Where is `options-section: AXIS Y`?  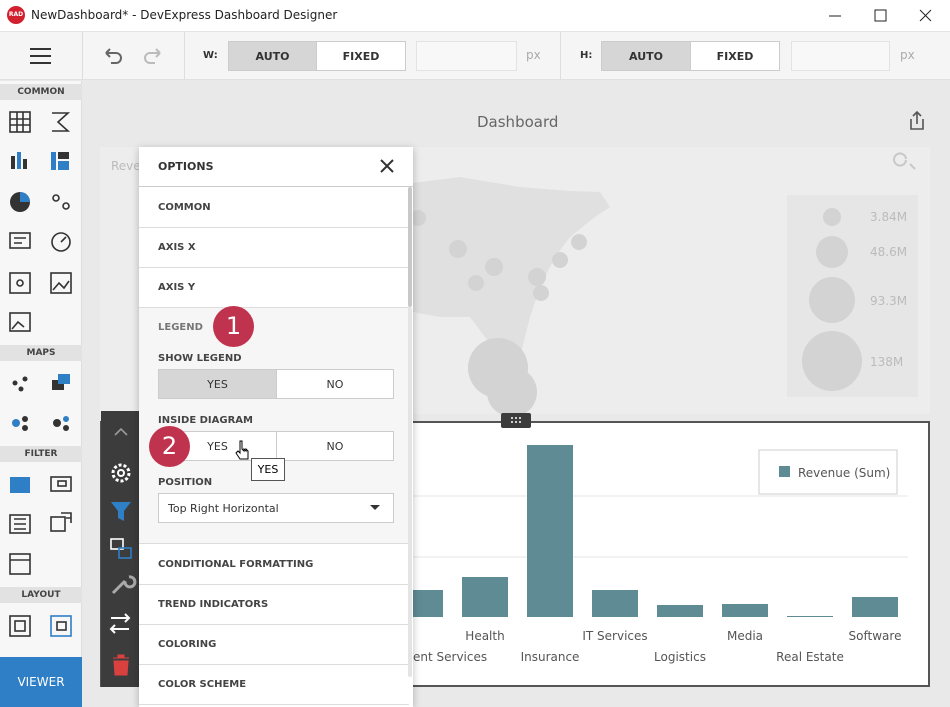
options-section: AXIS Y is located at coordinates (274, 288).